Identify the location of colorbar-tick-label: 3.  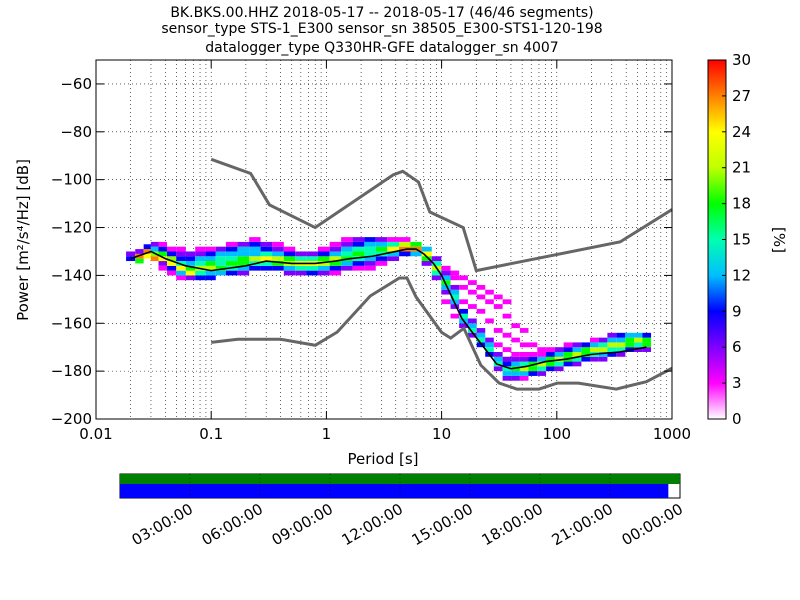
(737, 383).